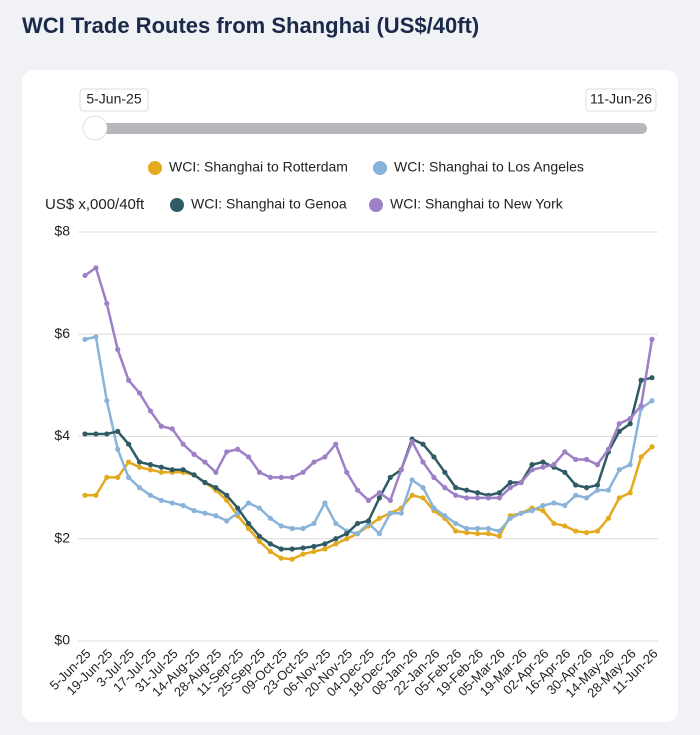  I want to click on y-tick-label: $6, so click(62, 333).